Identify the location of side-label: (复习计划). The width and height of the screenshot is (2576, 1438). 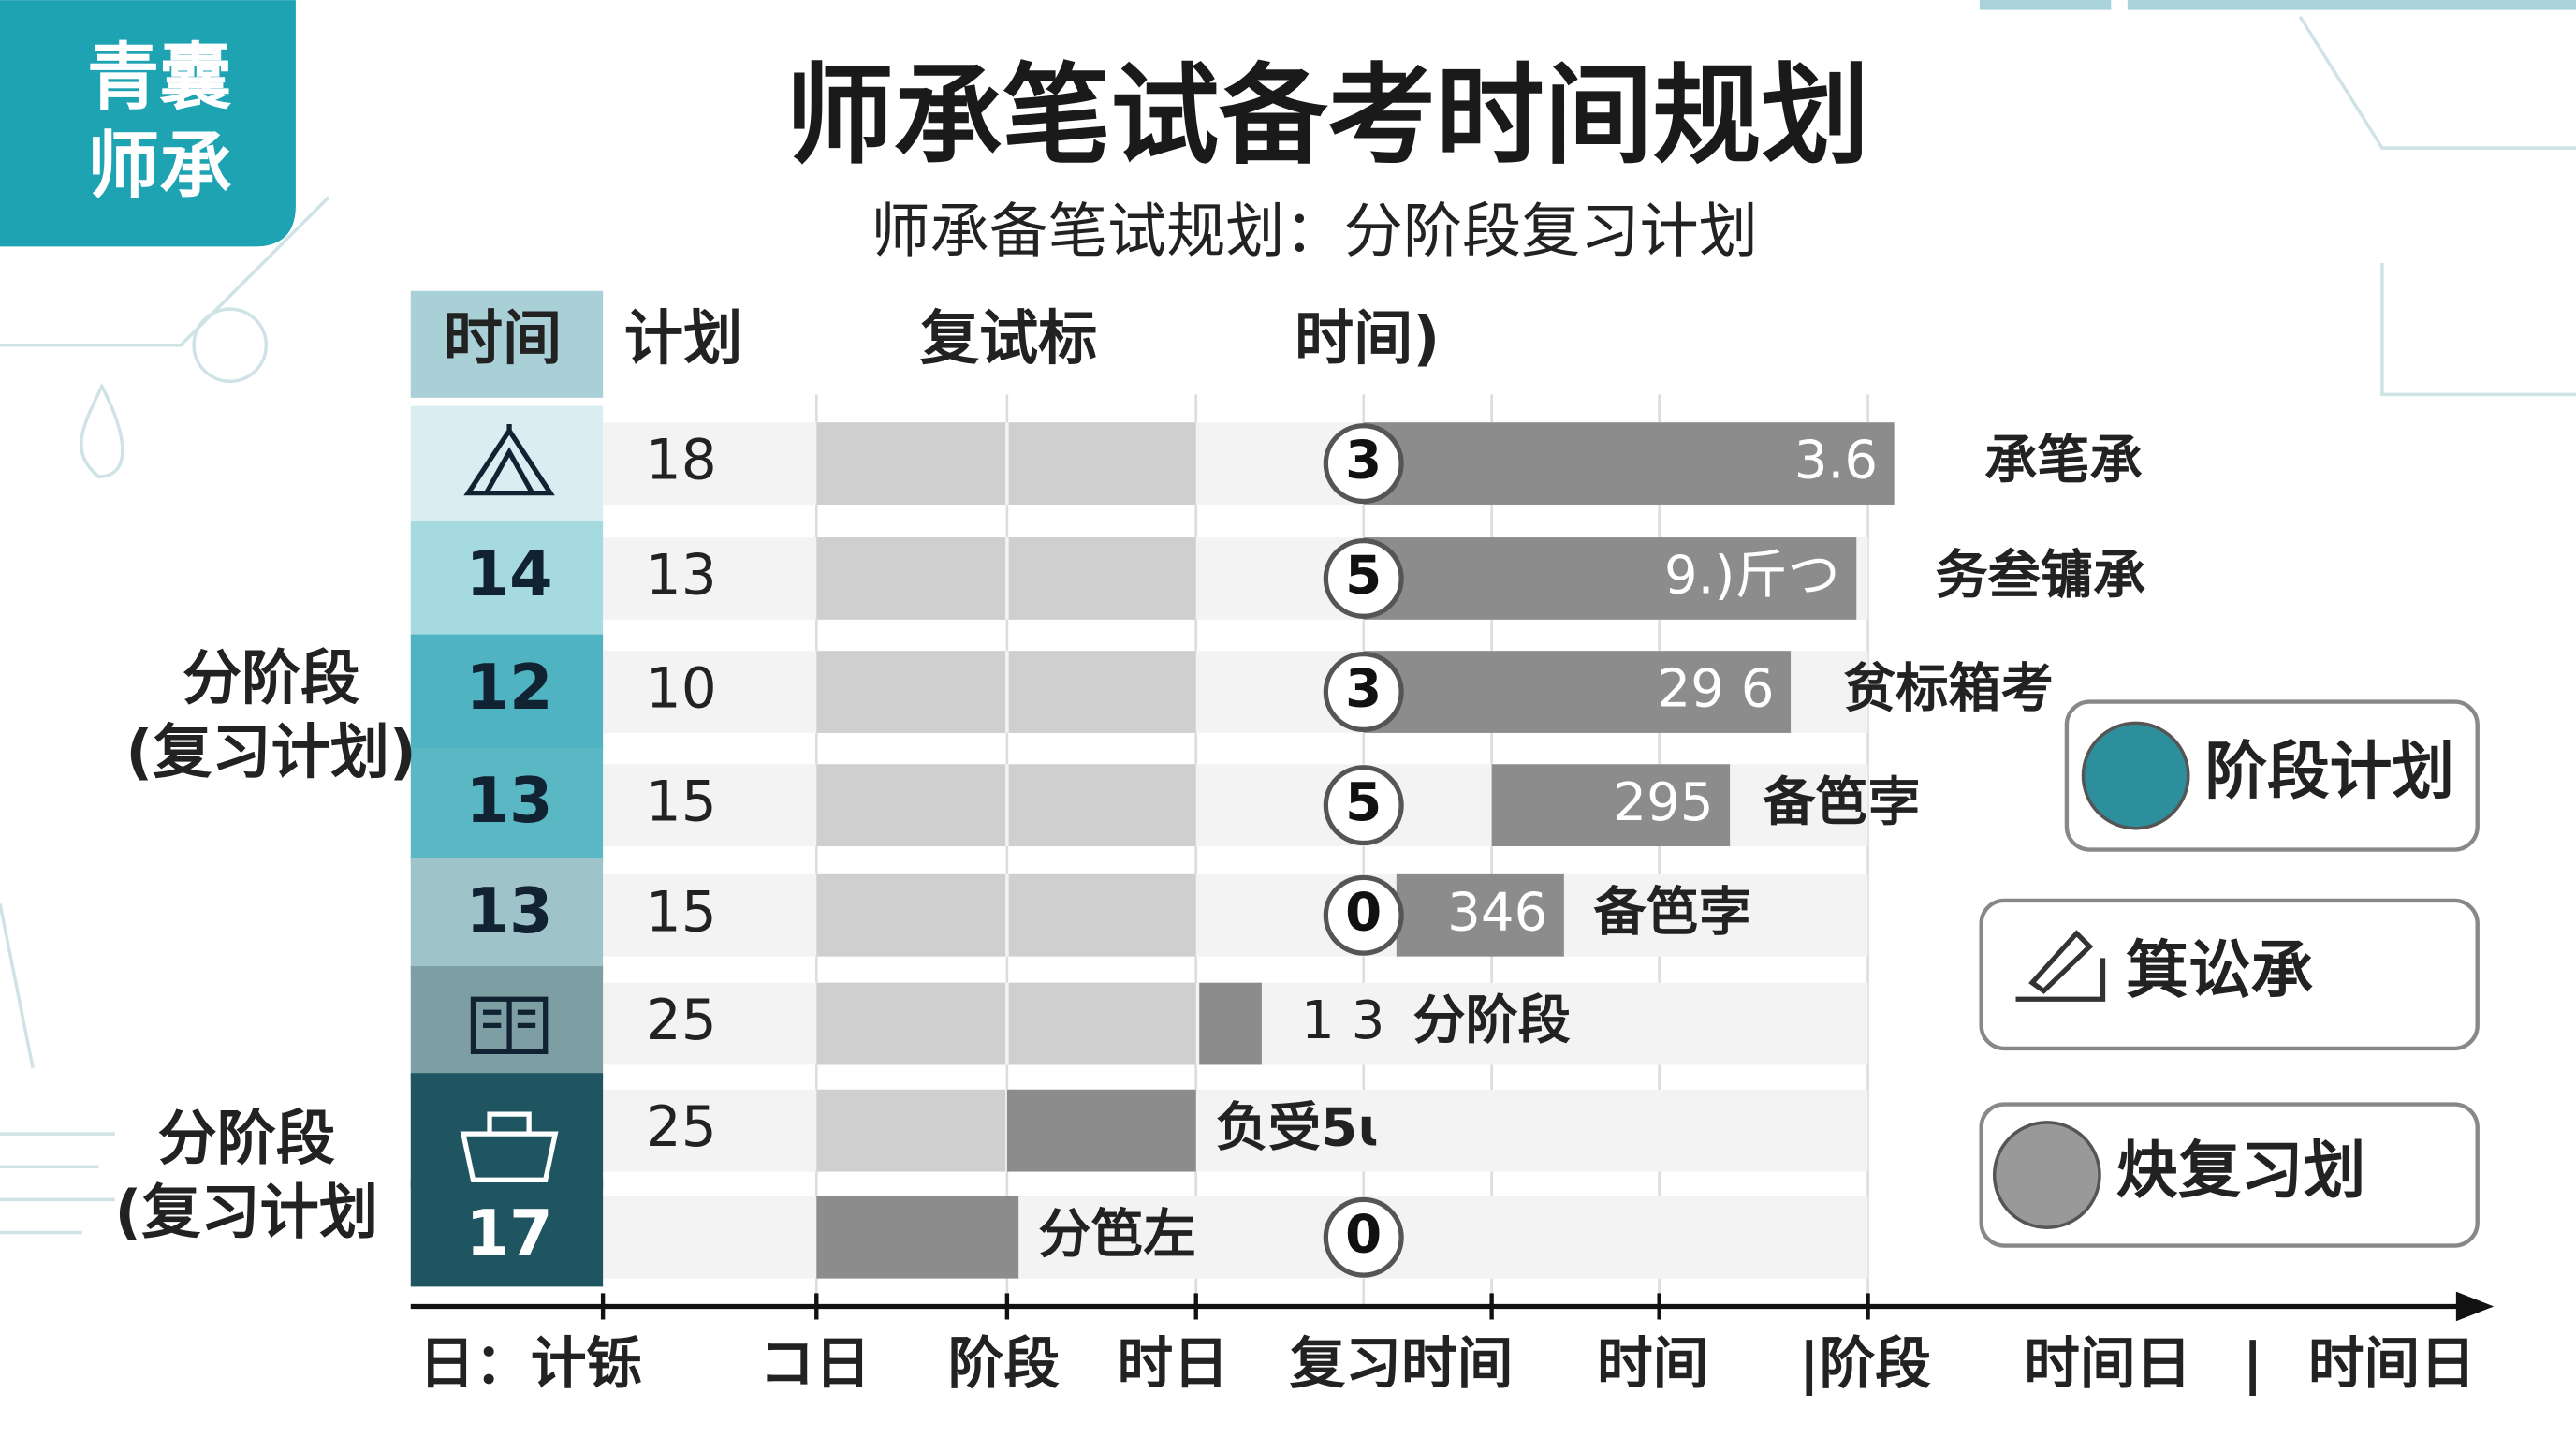
(270, 751).